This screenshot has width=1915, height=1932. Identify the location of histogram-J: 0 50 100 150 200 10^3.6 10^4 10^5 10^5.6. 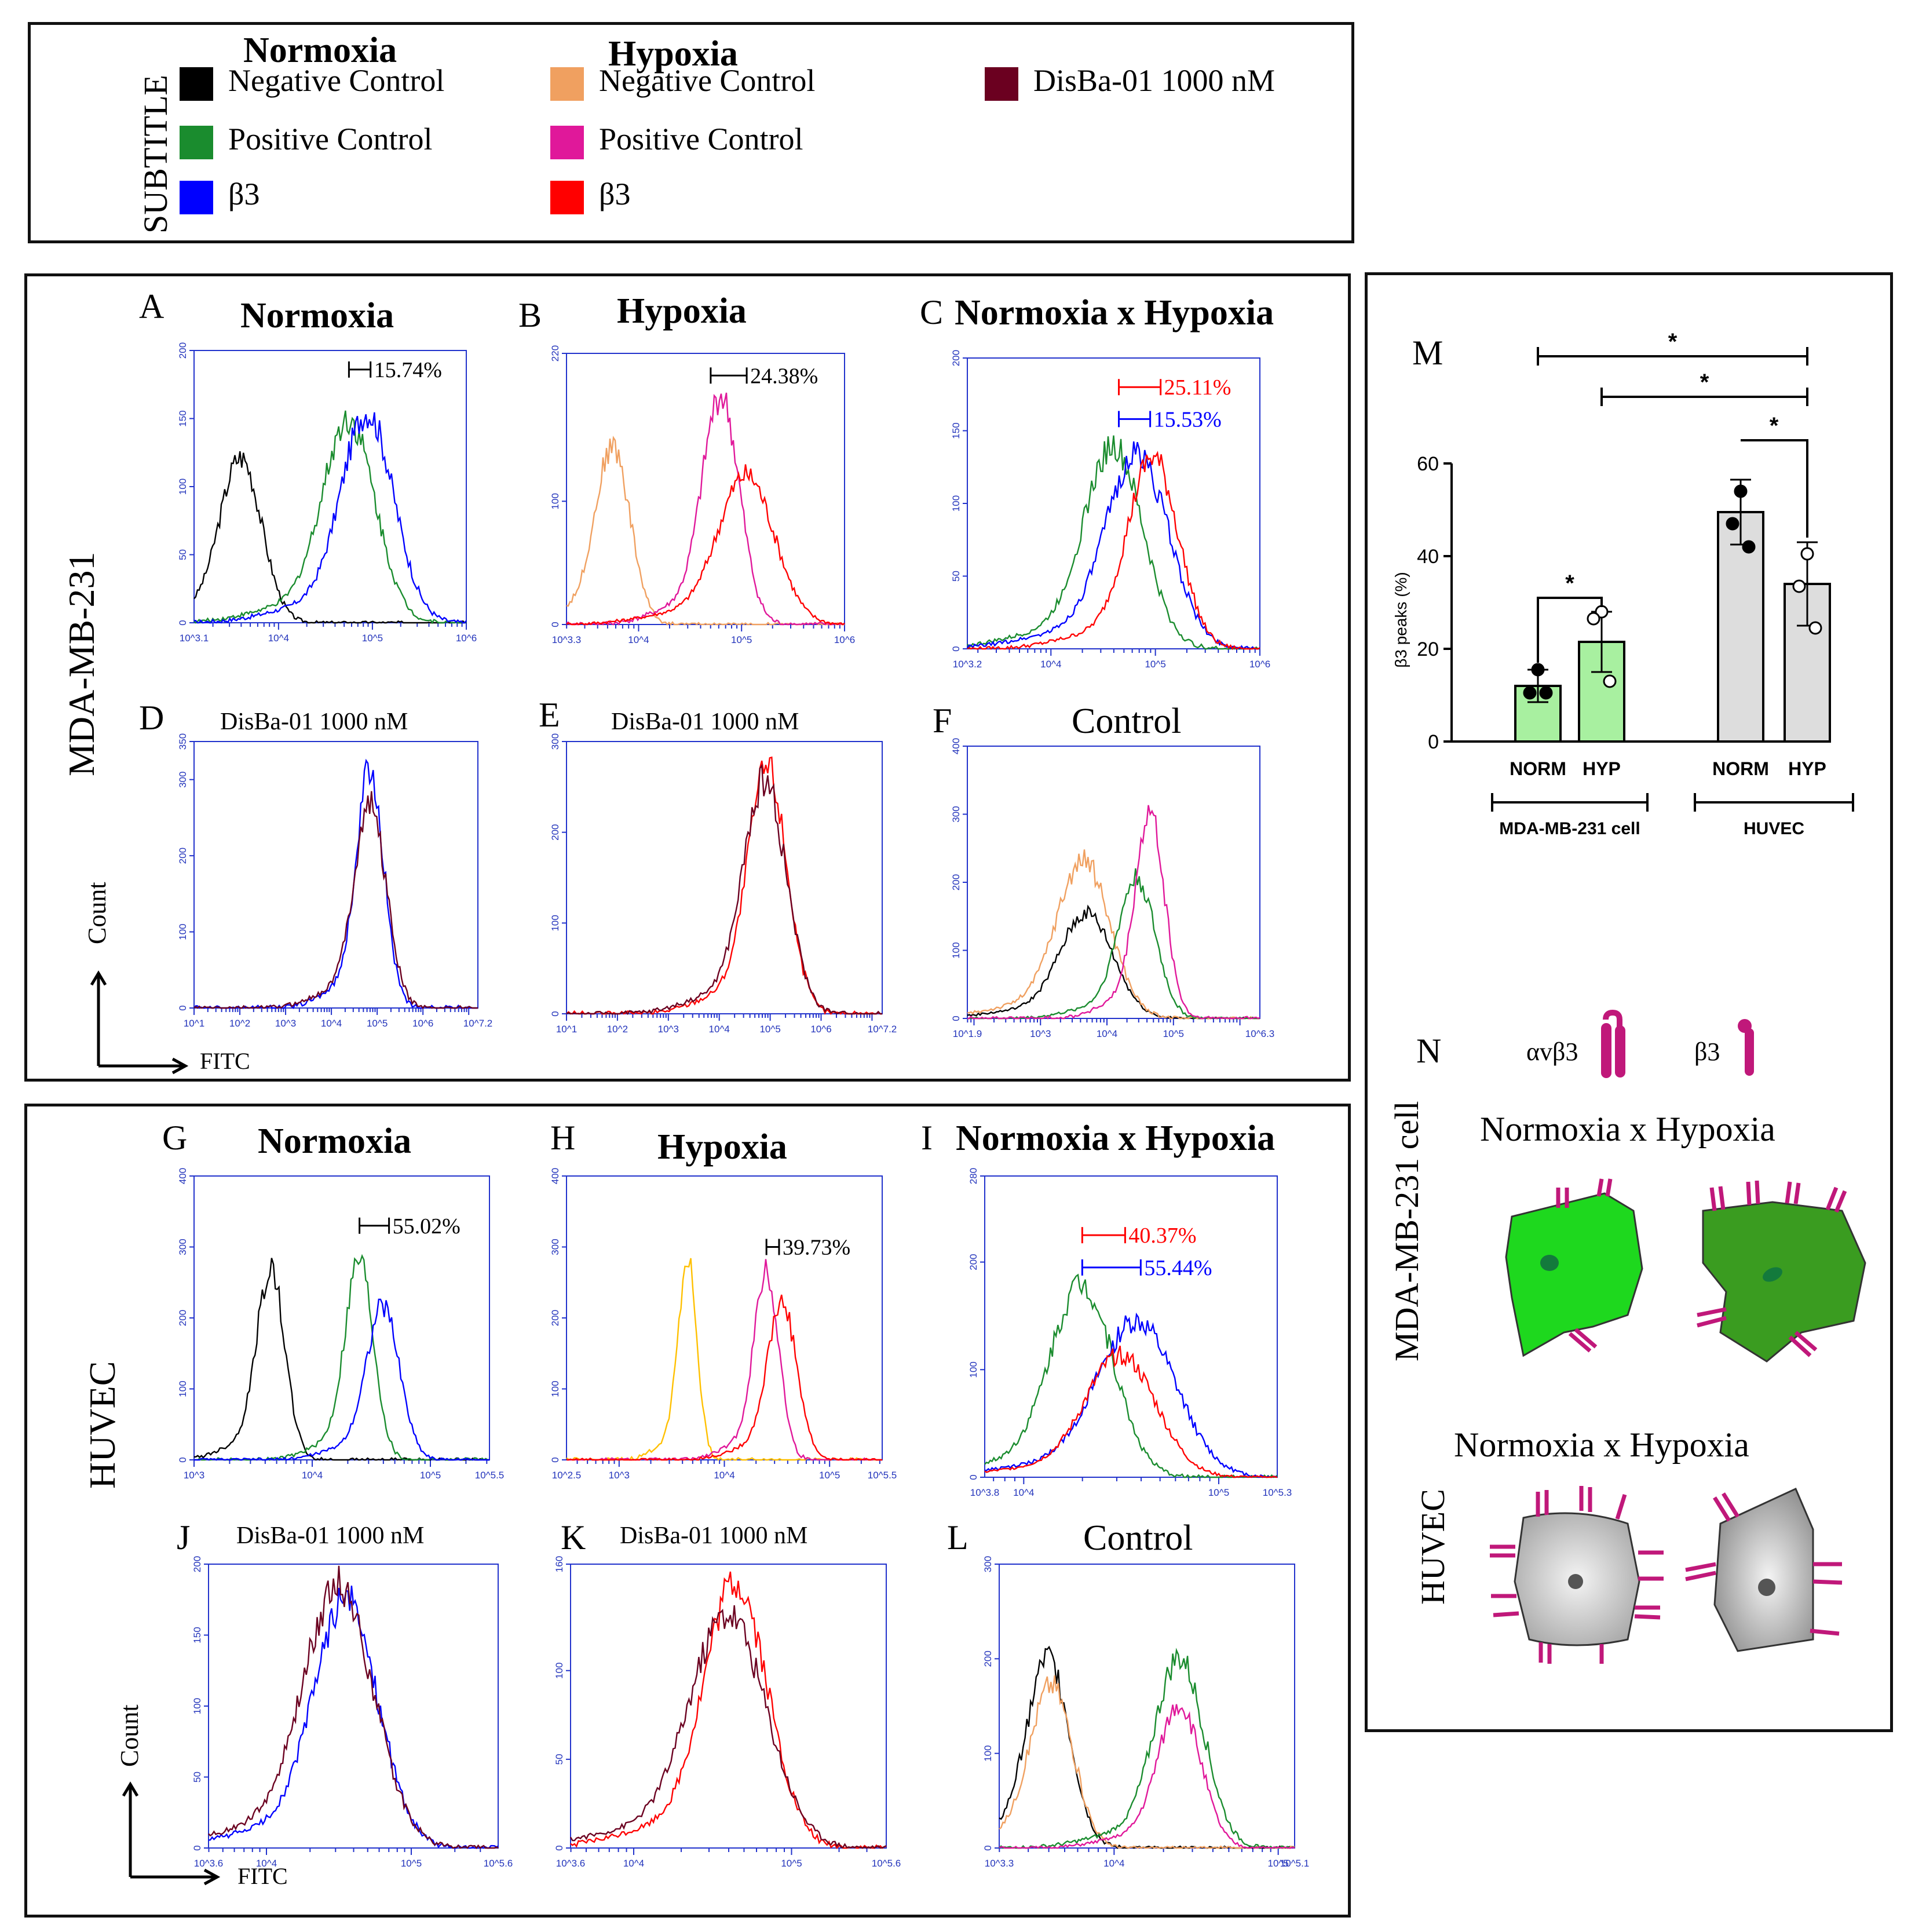
(353, 1713).